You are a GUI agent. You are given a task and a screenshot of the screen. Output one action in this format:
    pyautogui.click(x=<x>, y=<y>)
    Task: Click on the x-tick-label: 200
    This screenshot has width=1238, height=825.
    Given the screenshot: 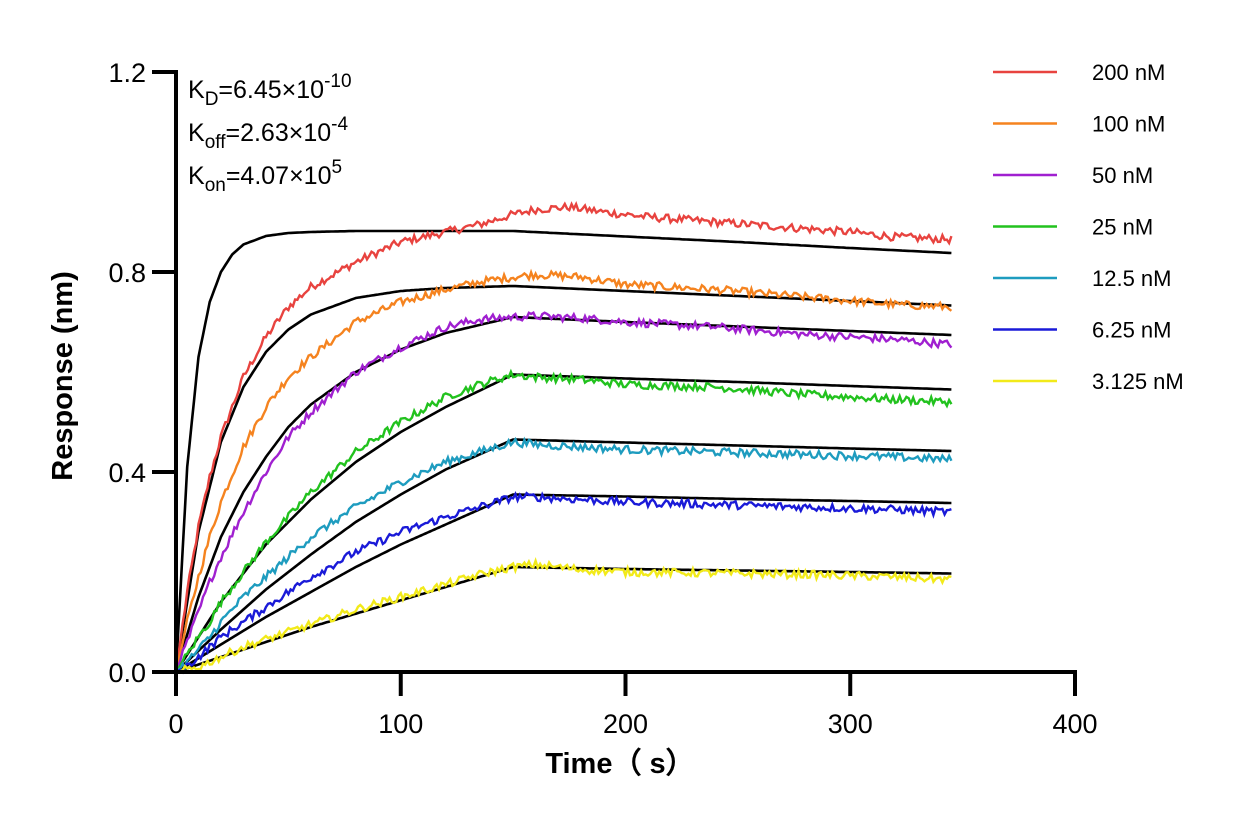 What is the action you would take?
    pyautogui.click(x=625, y=724)
    